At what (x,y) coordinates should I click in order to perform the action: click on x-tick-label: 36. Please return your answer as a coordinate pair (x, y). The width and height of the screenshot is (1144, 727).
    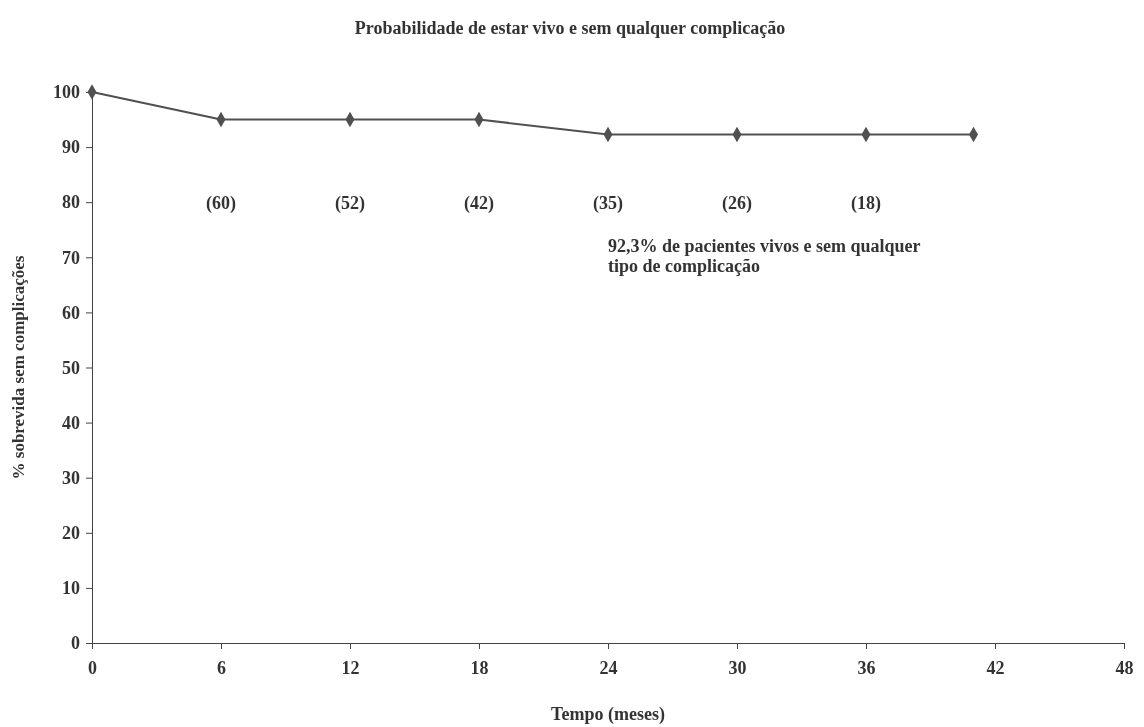
    Looking at the image, I should click on (866, 667).